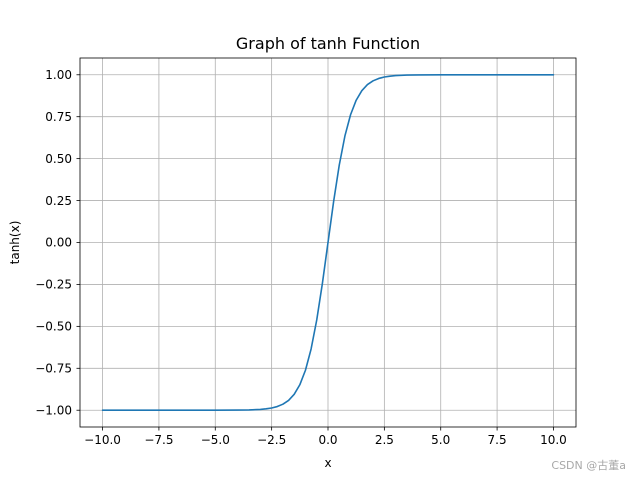 This screenshot has width=640, height=480. I want to click on chart-title: Graph of tanh Function, so click(328, 43).